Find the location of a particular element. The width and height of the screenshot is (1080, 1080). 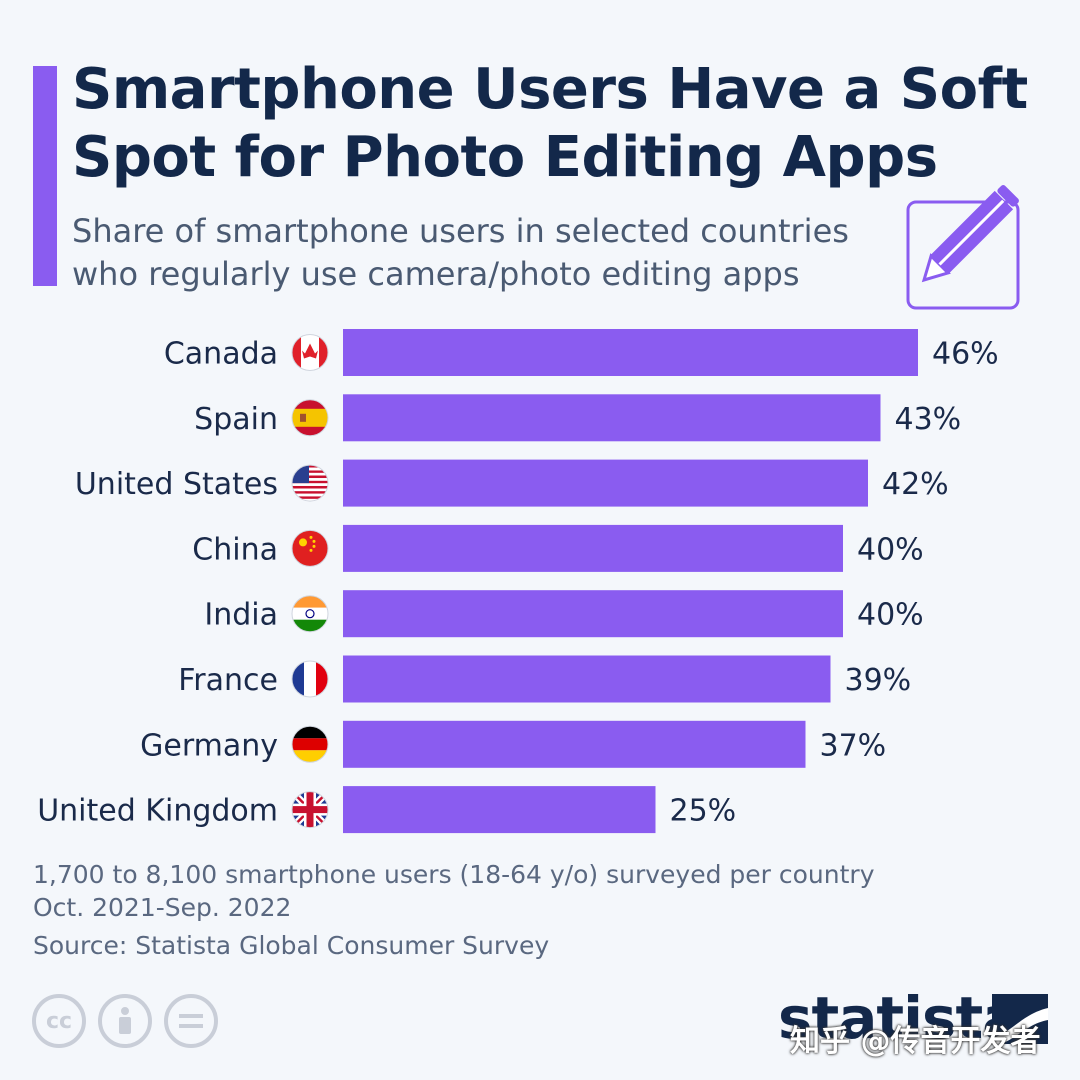

category-label: Germany is located at coordinates (209, 745).